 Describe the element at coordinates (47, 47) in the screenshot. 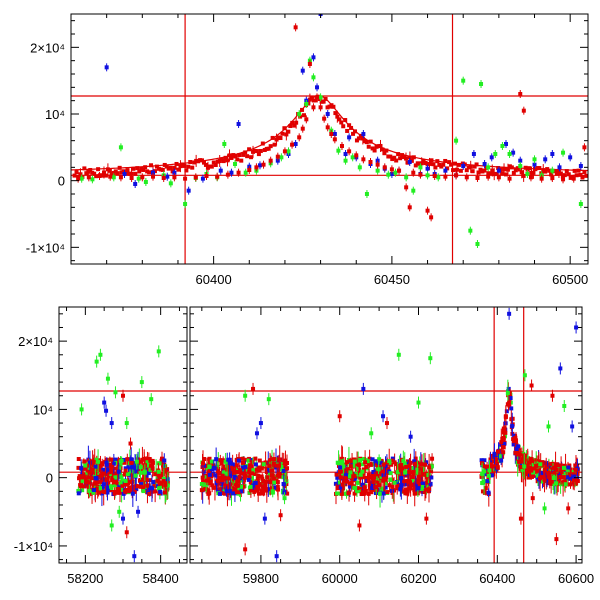

I see `top-y-tick-label: 2×10⁴` at that location.